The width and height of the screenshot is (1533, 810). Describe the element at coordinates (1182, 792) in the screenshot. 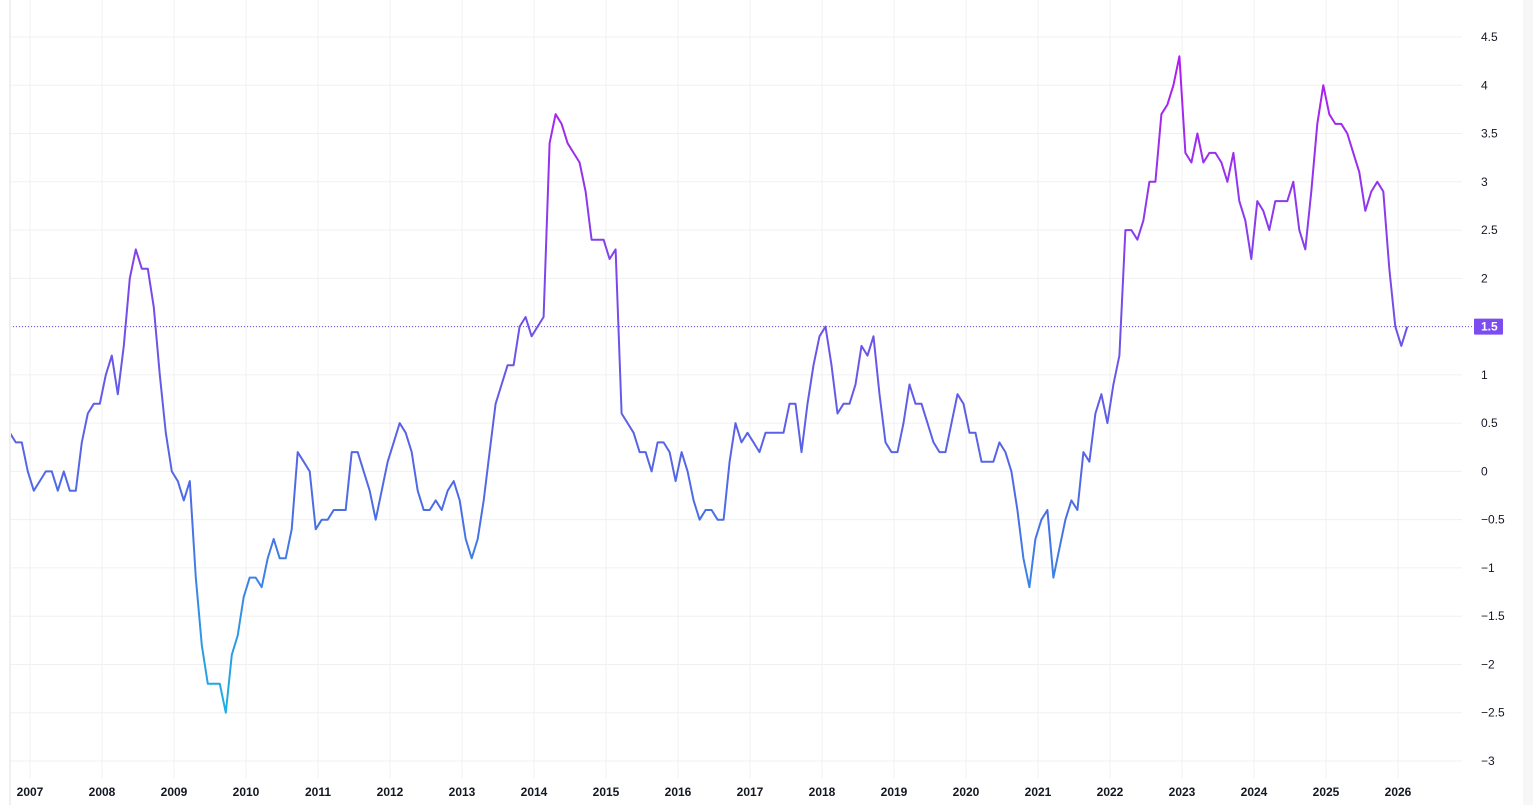

I see `x-tick-label: 2023` at that location.